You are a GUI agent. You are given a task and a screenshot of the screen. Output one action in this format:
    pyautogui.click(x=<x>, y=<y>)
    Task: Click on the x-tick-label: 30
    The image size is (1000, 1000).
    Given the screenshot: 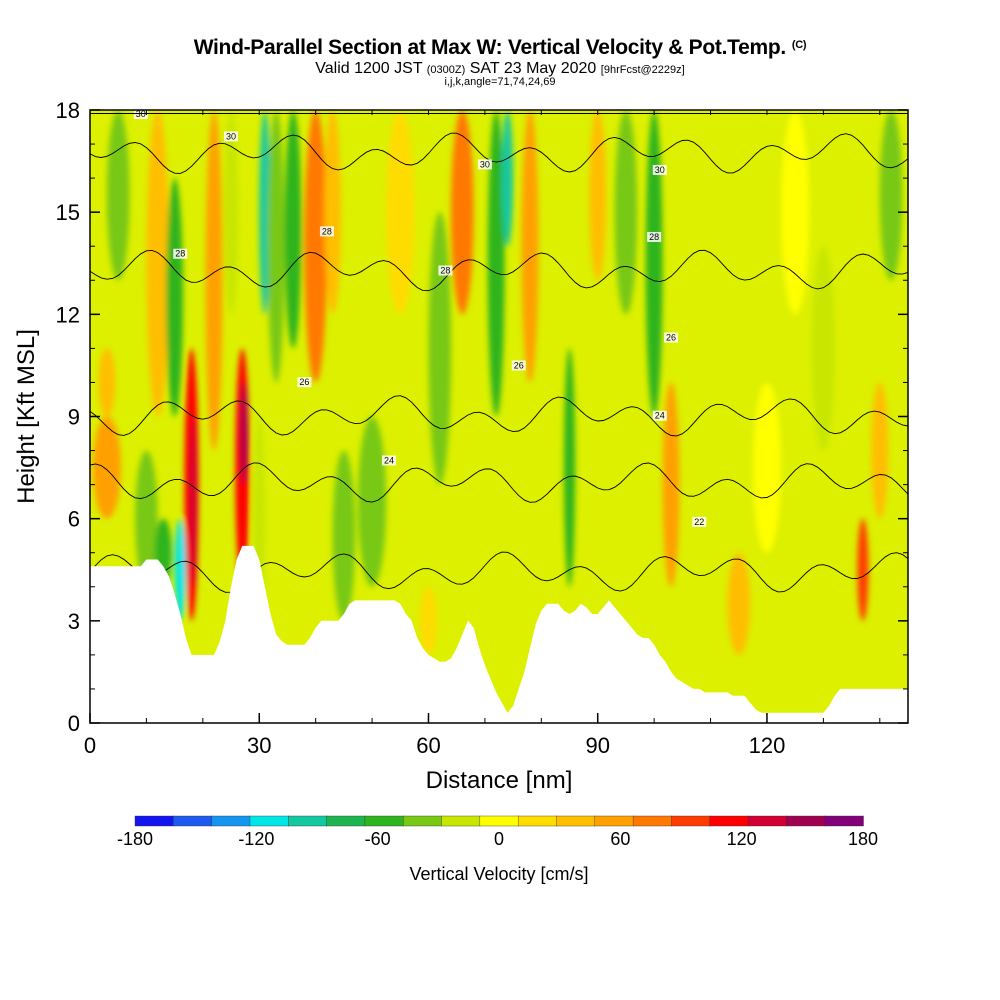 What is the action you would take?
    pyautogui.click(x=259, y=745)
    